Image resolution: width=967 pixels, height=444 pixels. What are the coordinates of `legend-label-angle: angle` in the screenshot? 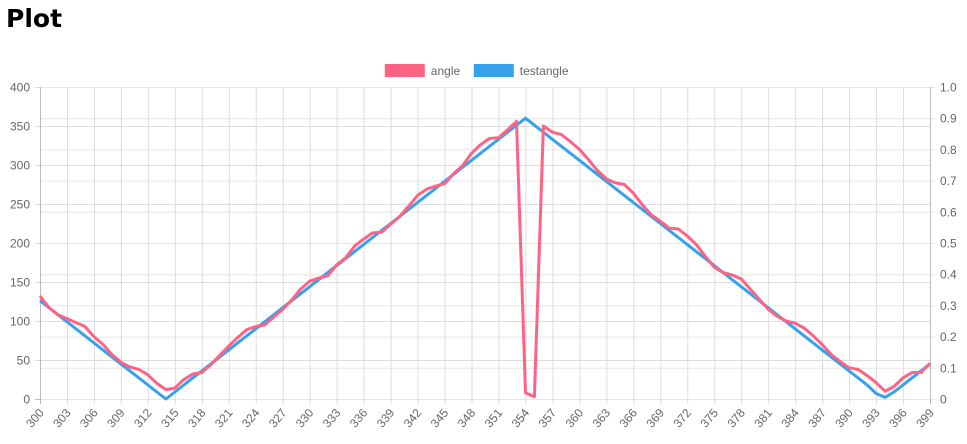 It's located at (446, 71).